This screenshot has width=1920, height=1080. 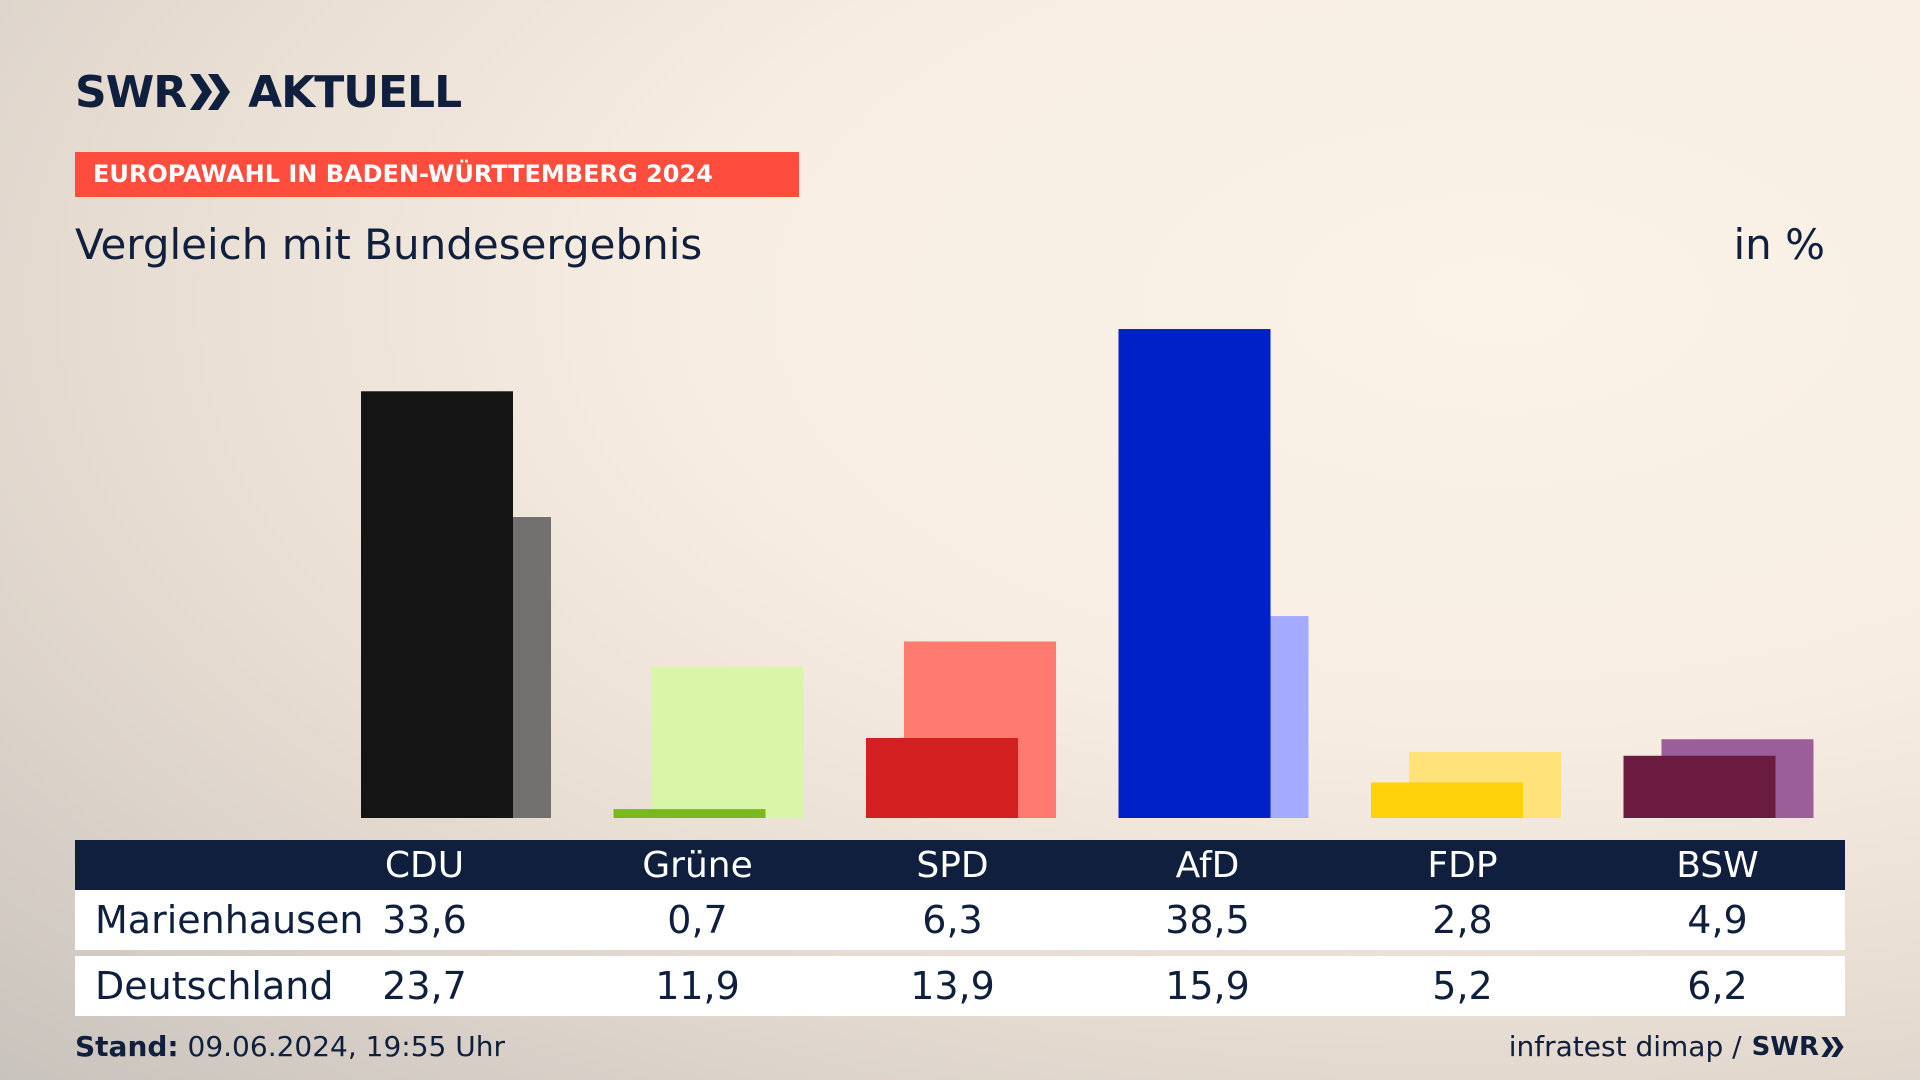 I want to click on table-cell: 33,6, so click(x=424, y=920).